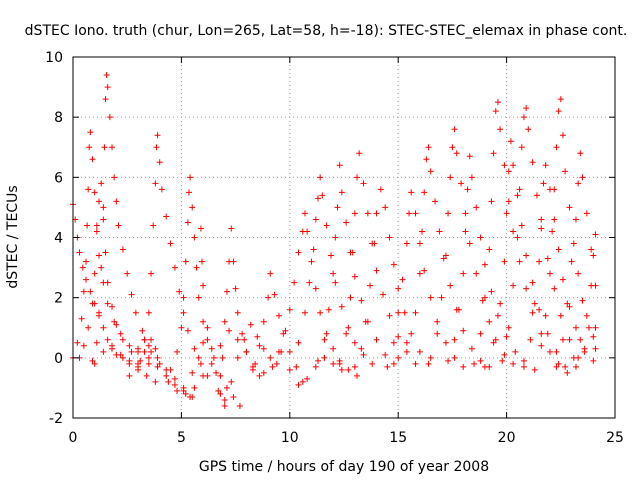 The width and height of the screenshot is (640, 480). Describe the element at coordinates (54, 238) in the screenshot. I see `y-tick-labels: -2 0 2 4 6 8 10` at that location.